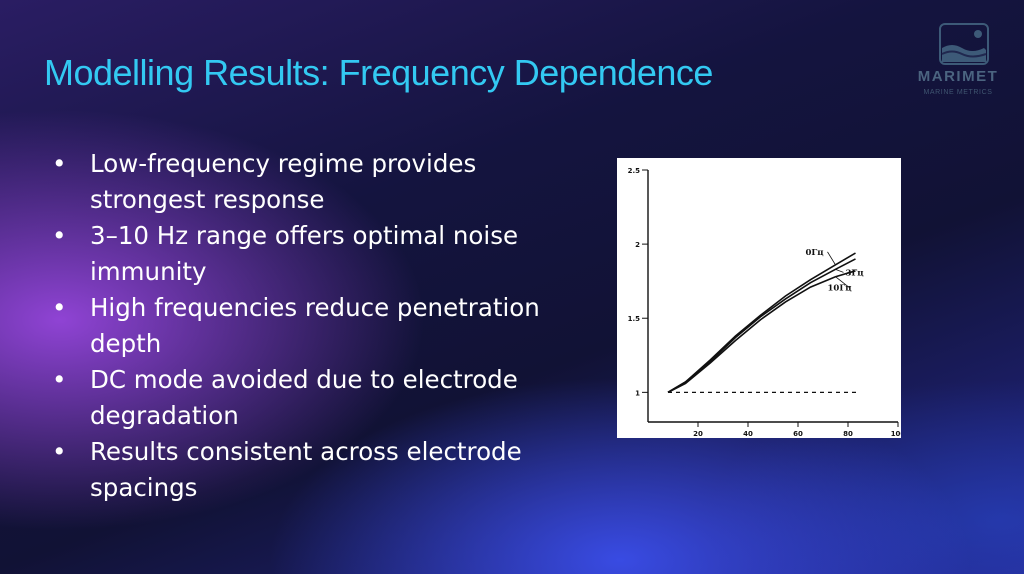 Image resolution: width=1024 pixels, height=574 pixels. I want to click on x-tick-label: 80, so click(848, 434).